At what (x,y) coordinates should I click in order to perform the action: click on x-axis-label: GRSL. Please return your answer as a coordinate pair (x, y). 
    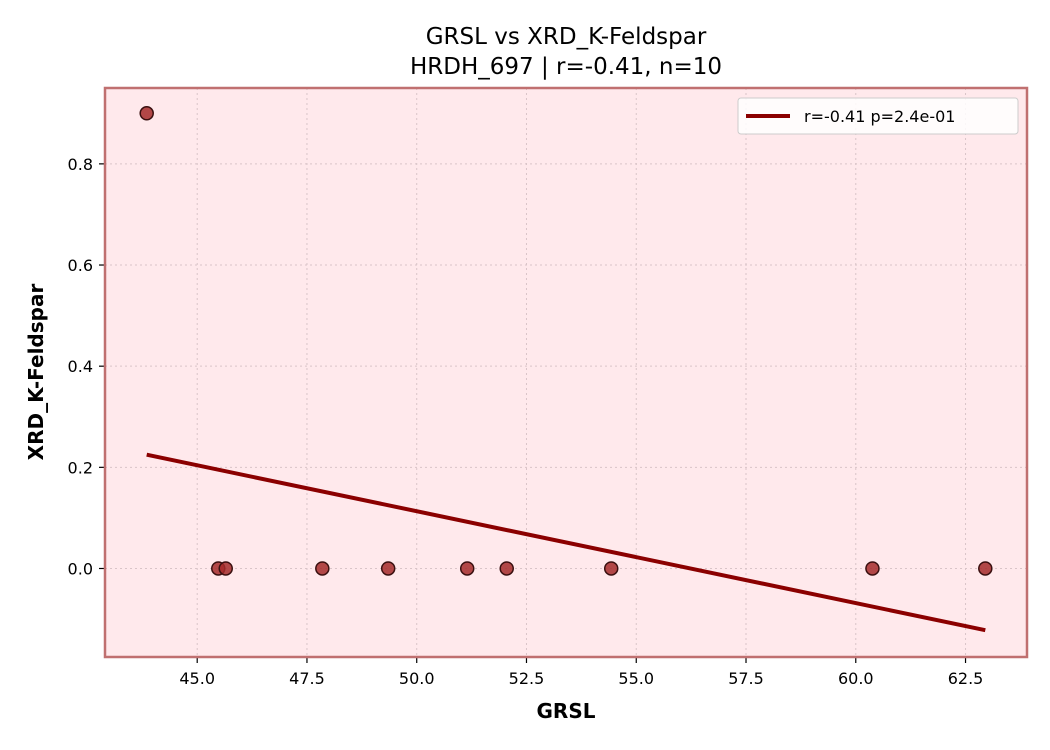
    Looking at the image, I should click on (566, 711).